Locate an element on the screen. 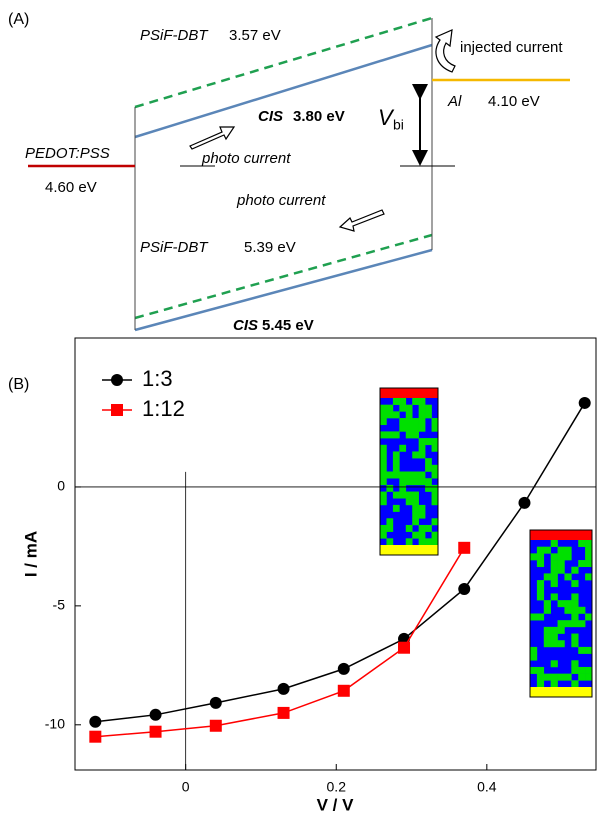 The width and height of the screenshot is (597, 824). x-tick-label: 0.4 is located at coordinates (487, 787).